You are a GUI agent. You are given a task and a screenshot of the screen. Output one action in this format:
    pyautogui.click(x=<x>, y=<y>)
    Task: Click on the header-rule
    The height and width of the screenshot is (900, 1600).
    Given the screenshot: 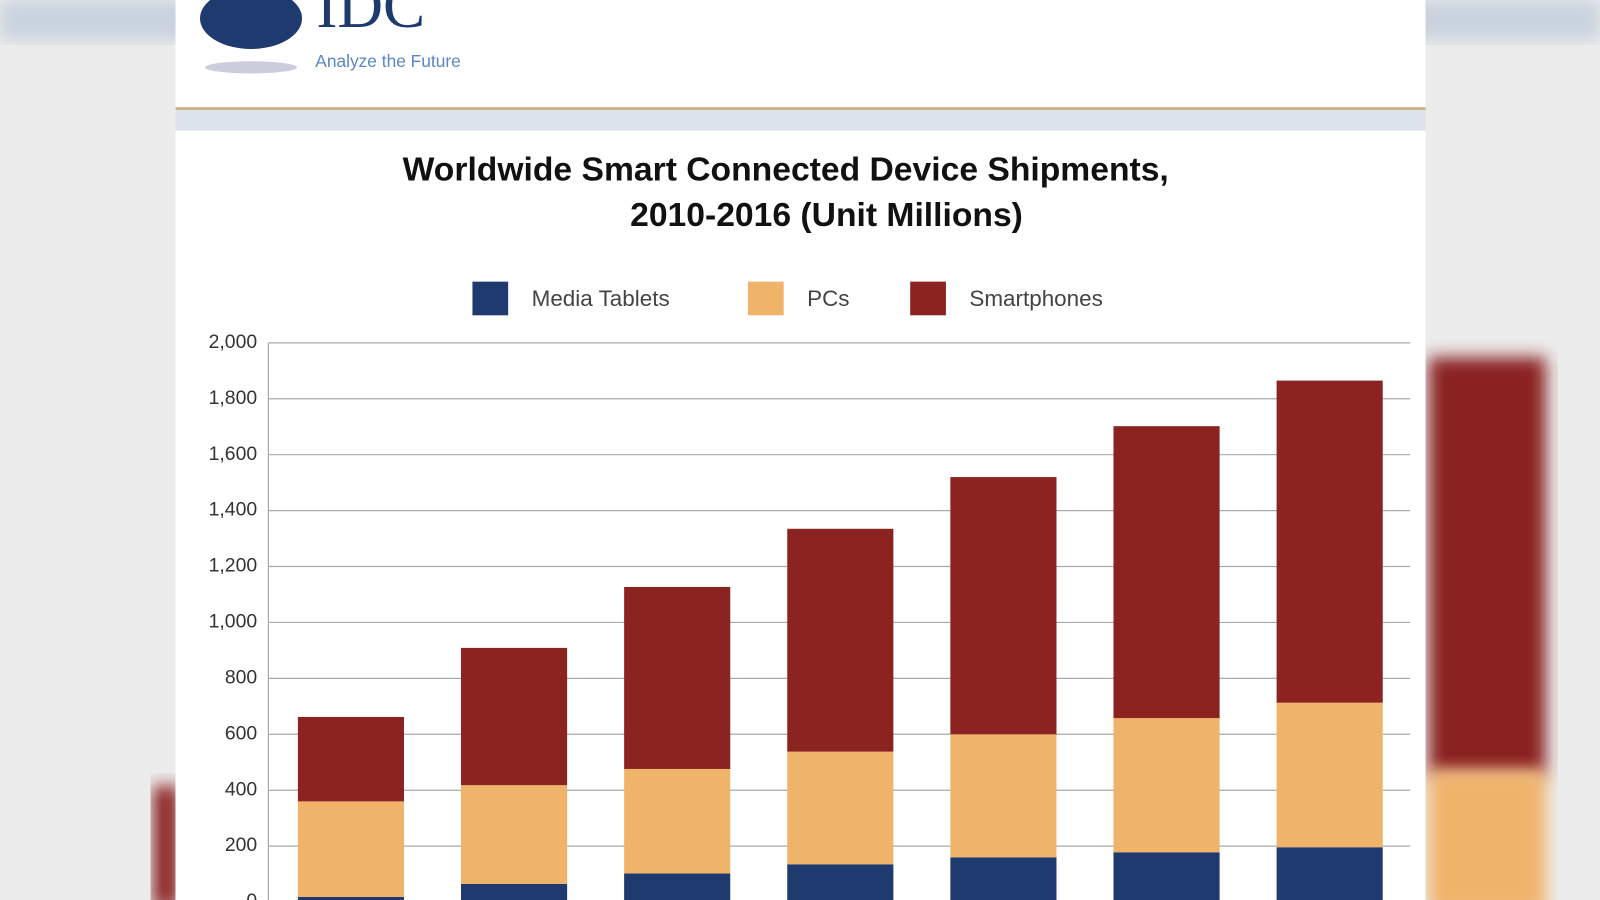 What is the action you would take?
    pyautogui.click(x=800, y=109)
    